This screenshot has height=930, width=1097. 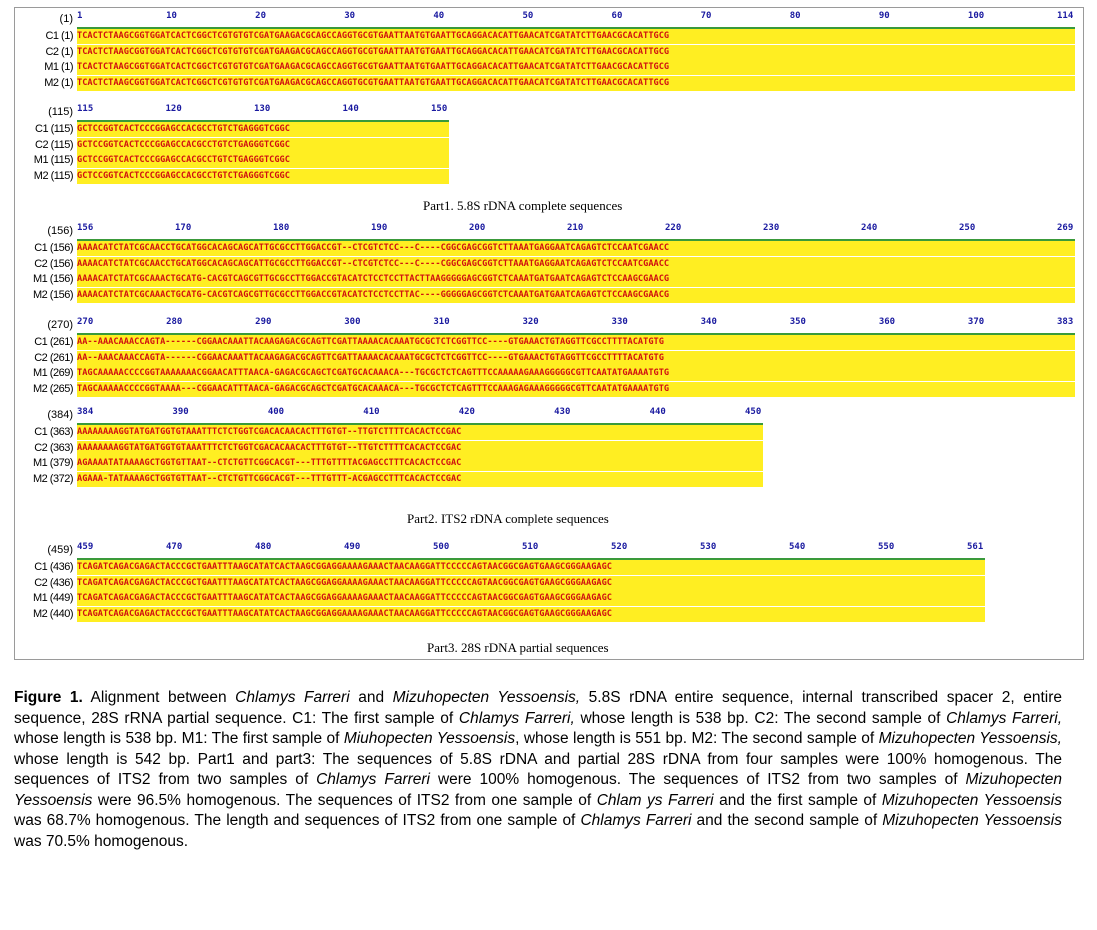 What do you see at coordinates (53, 478) in the screenshot?
I see `sample-label: M2 (372)` at bounding box center [53, 478].